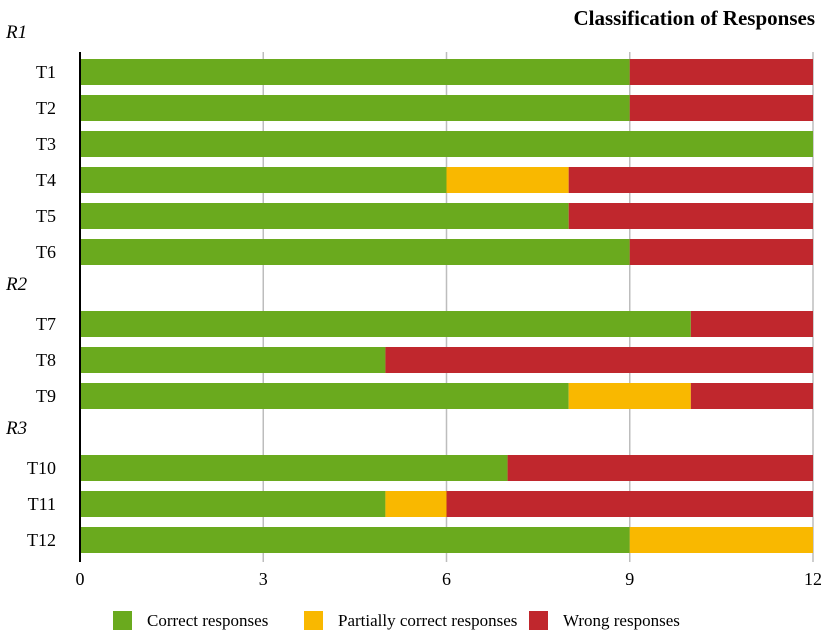  I want to click on bar-t10-correct-responses, so click(294, 468).